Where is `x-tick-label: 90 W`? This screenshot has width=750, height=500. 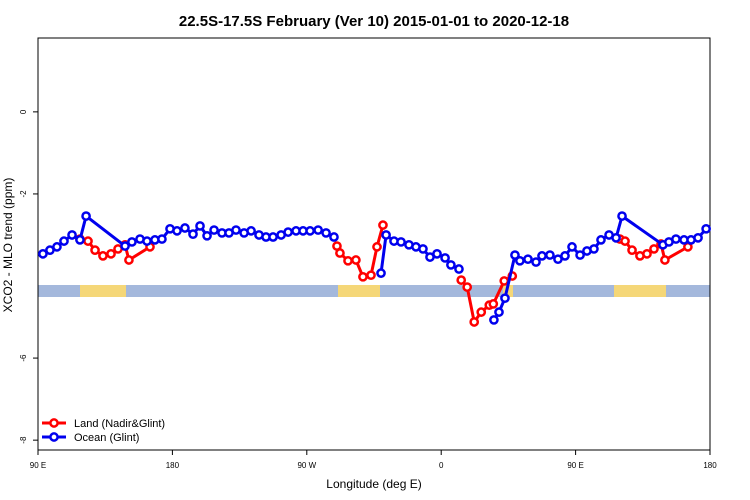
x-tick-label: 90 W is located at coordinates (306, 465).